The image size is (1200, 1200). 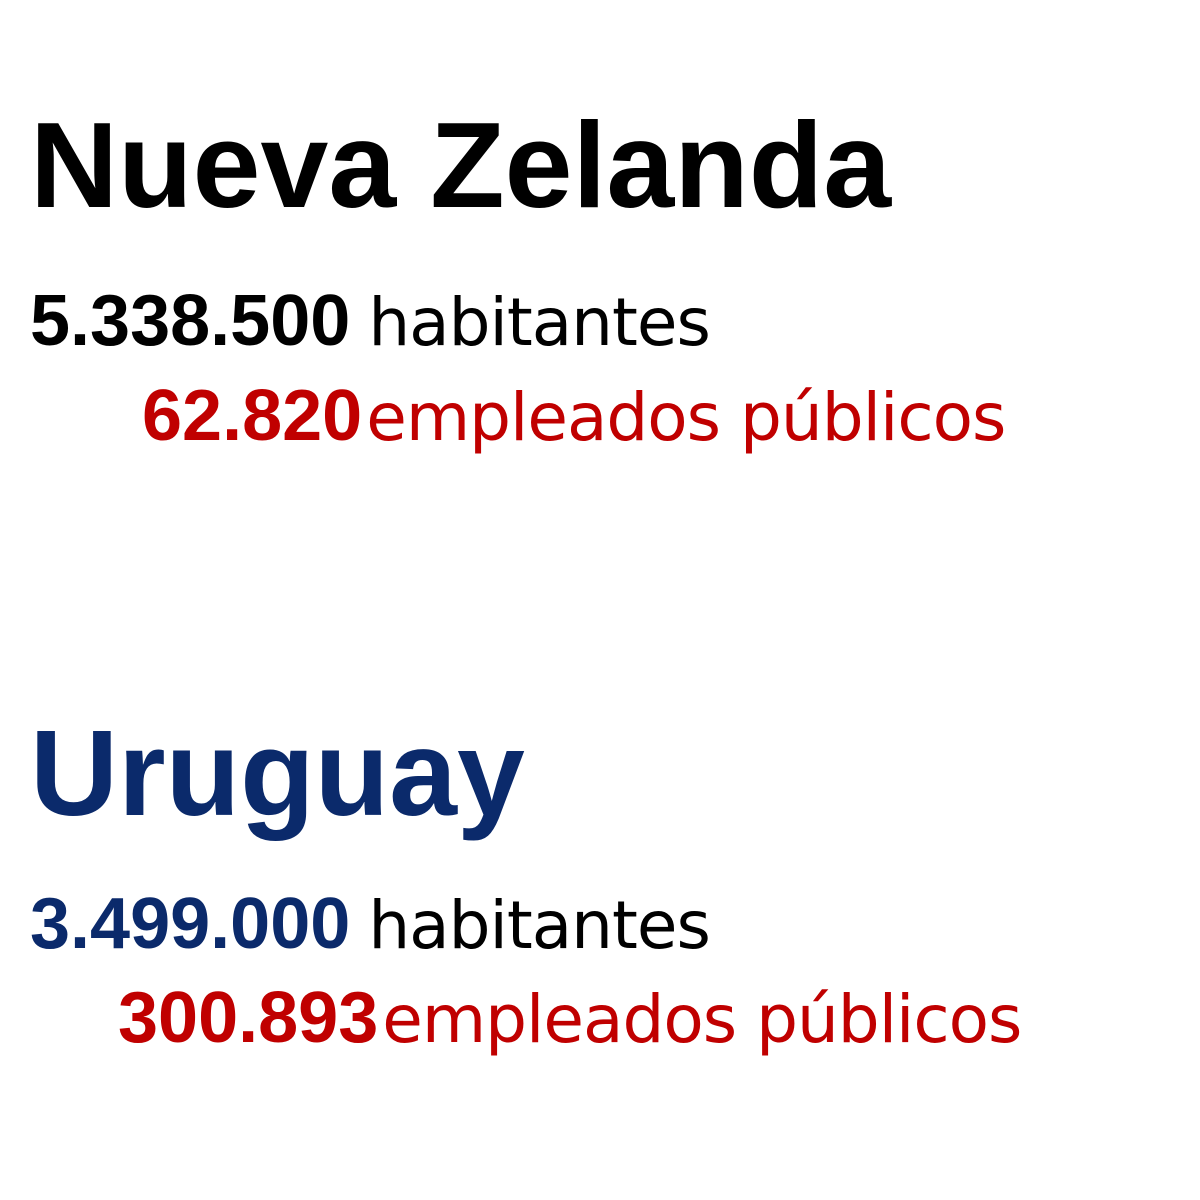 I want to click on employees-number: 62.820, so click(x=252, y=416).